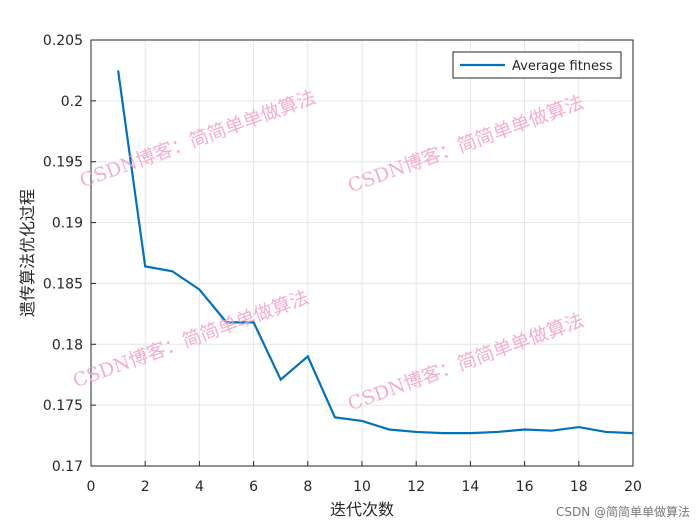 The image size is (700, 529). What do you see at coordinates (633, 487) in the screenshot?
I see `x-tick-label: 20` at bounding box center [633, 487].